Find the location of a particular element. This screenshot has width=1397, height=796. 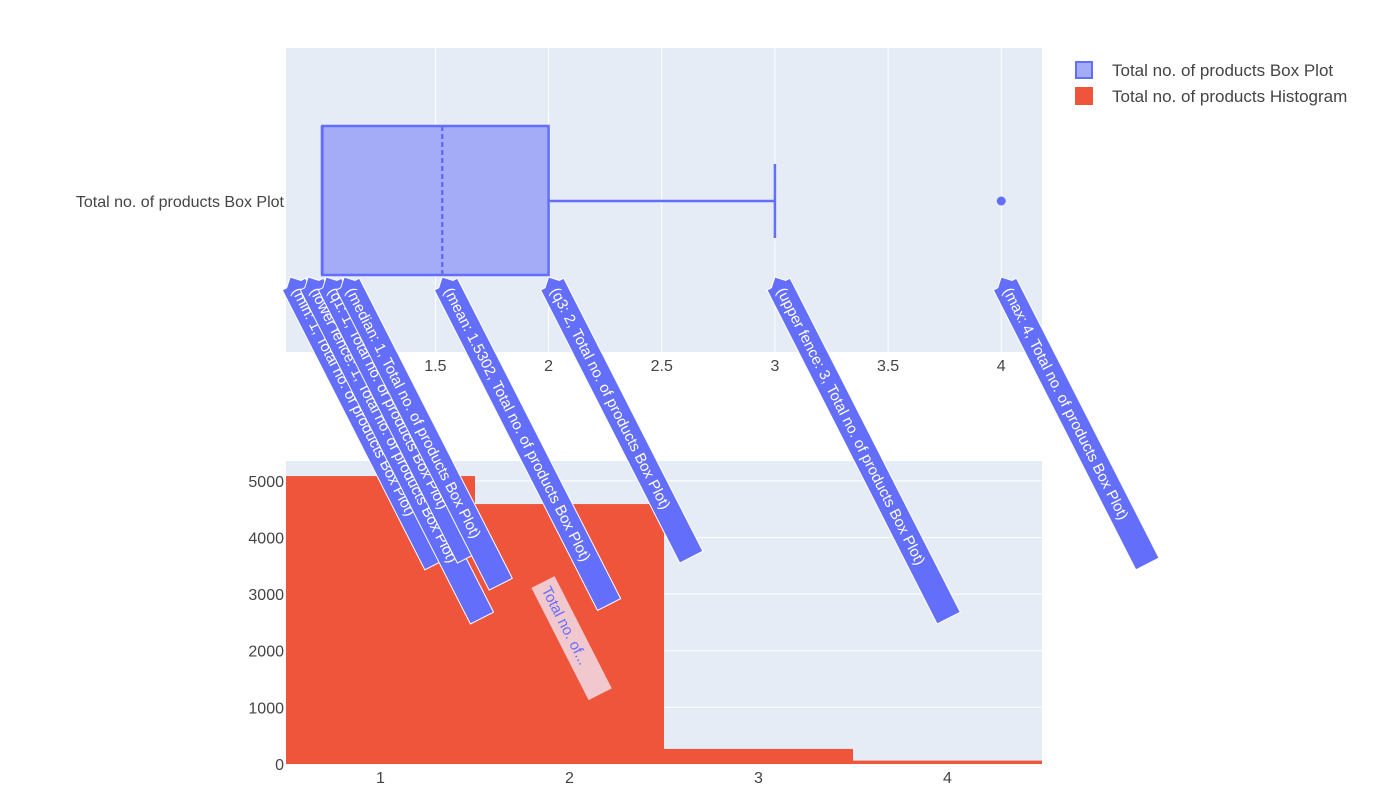

hist-y-tick-label: 5000 is located at coordinates (266, 482).